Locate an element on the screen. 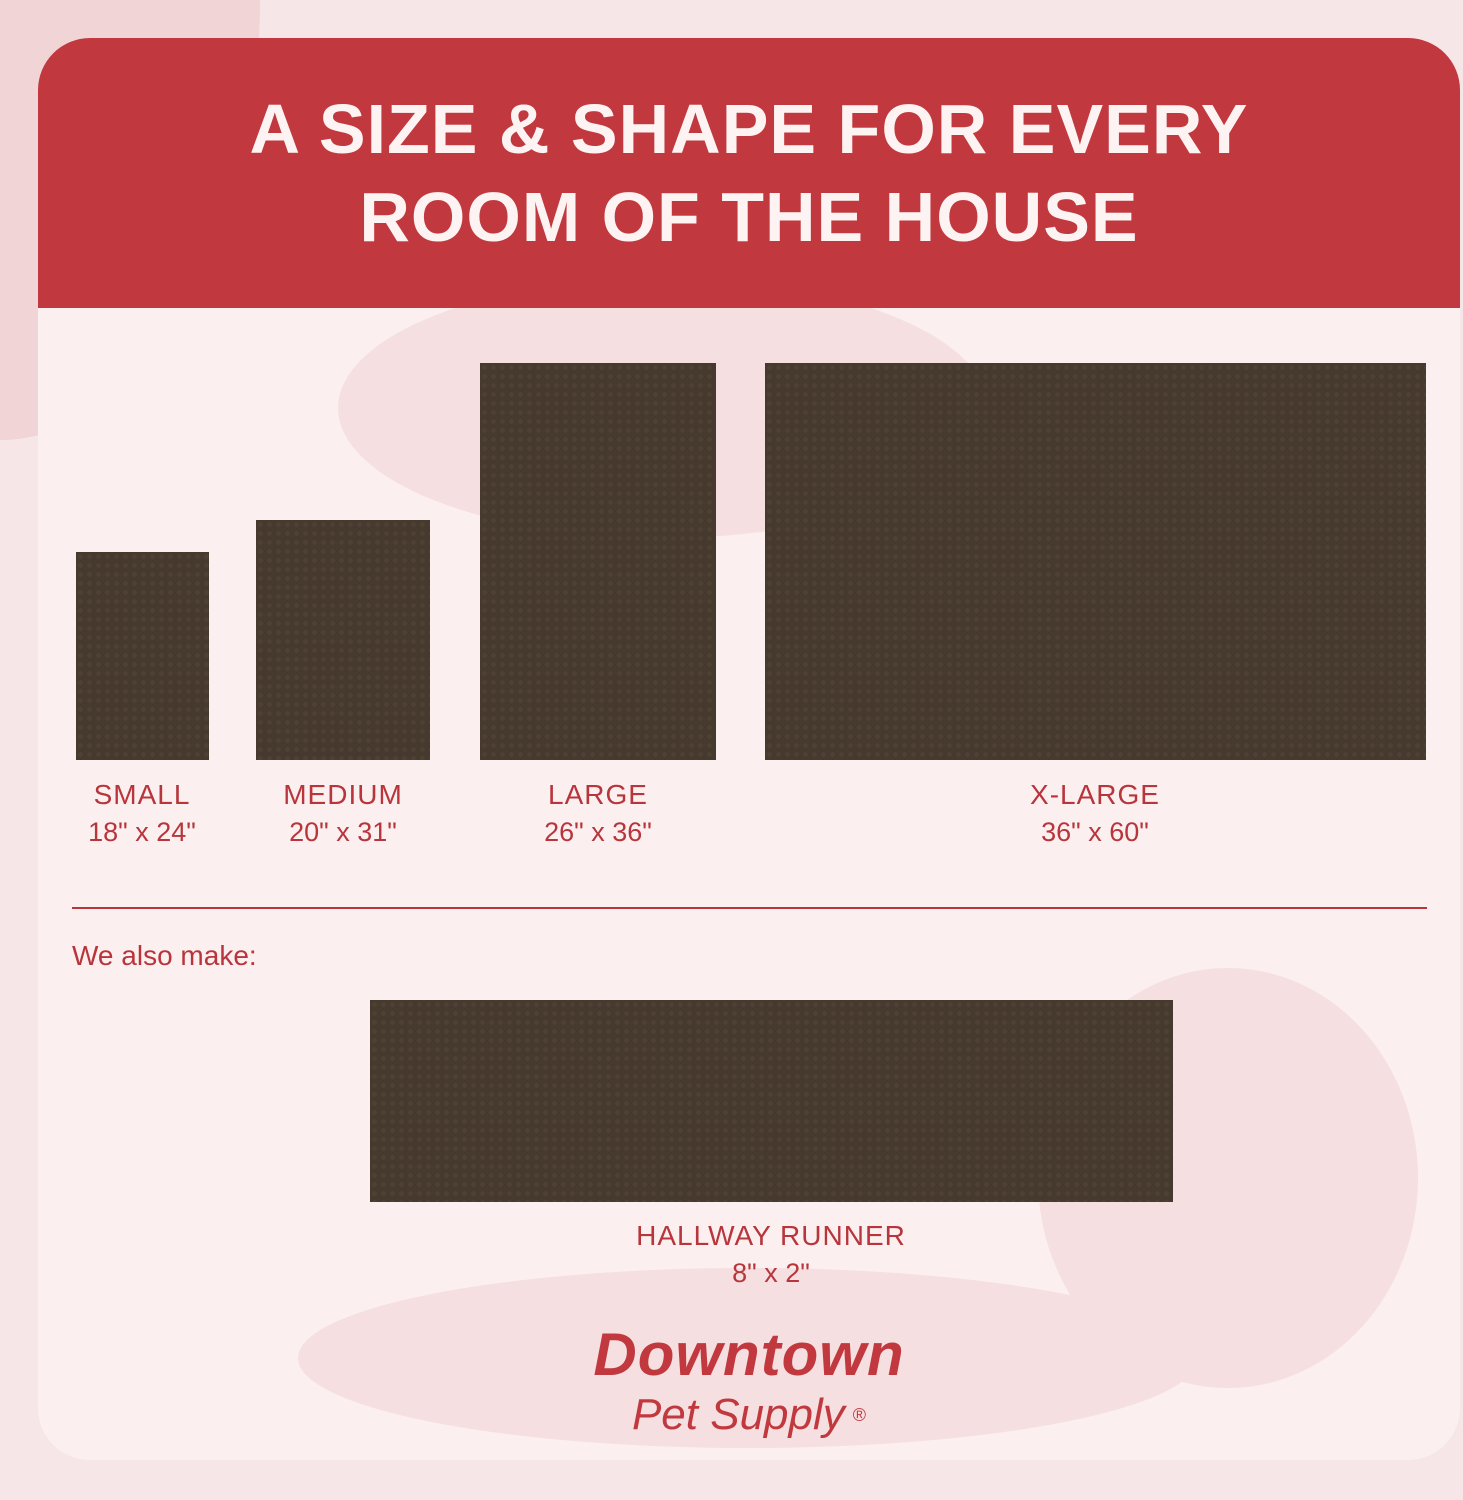  also-make-label: We also make: is located at coordinates (164, 955).